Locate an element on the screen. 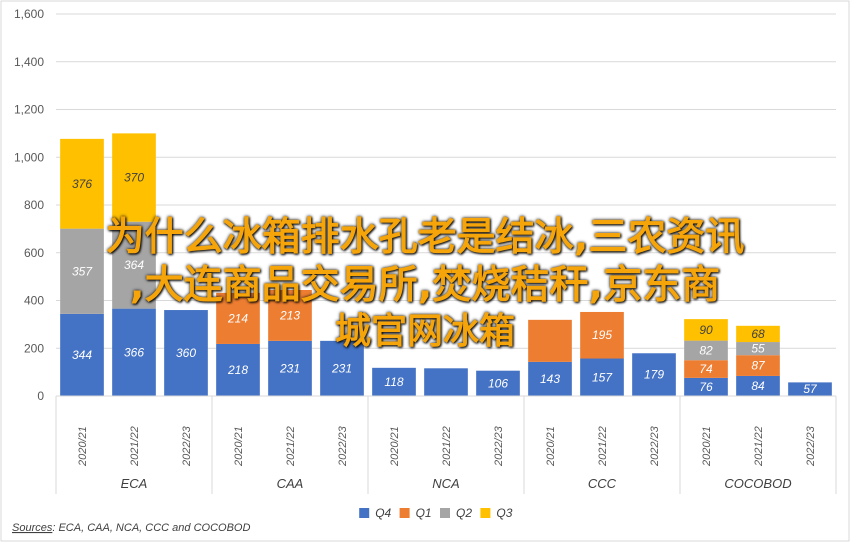  data-label: 213 is located at coordinates (289, 315).